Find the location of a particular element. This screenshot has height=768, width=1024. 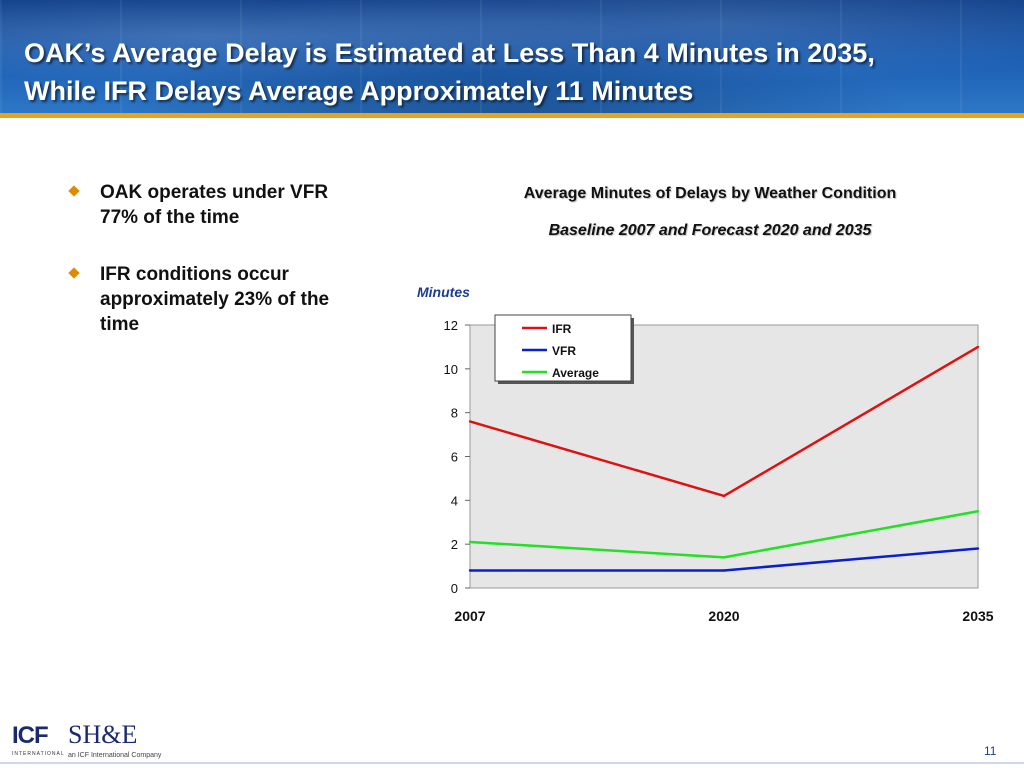

icf-logo-subtitle: INTERNATIONAL is located at coordinates (38, 754).